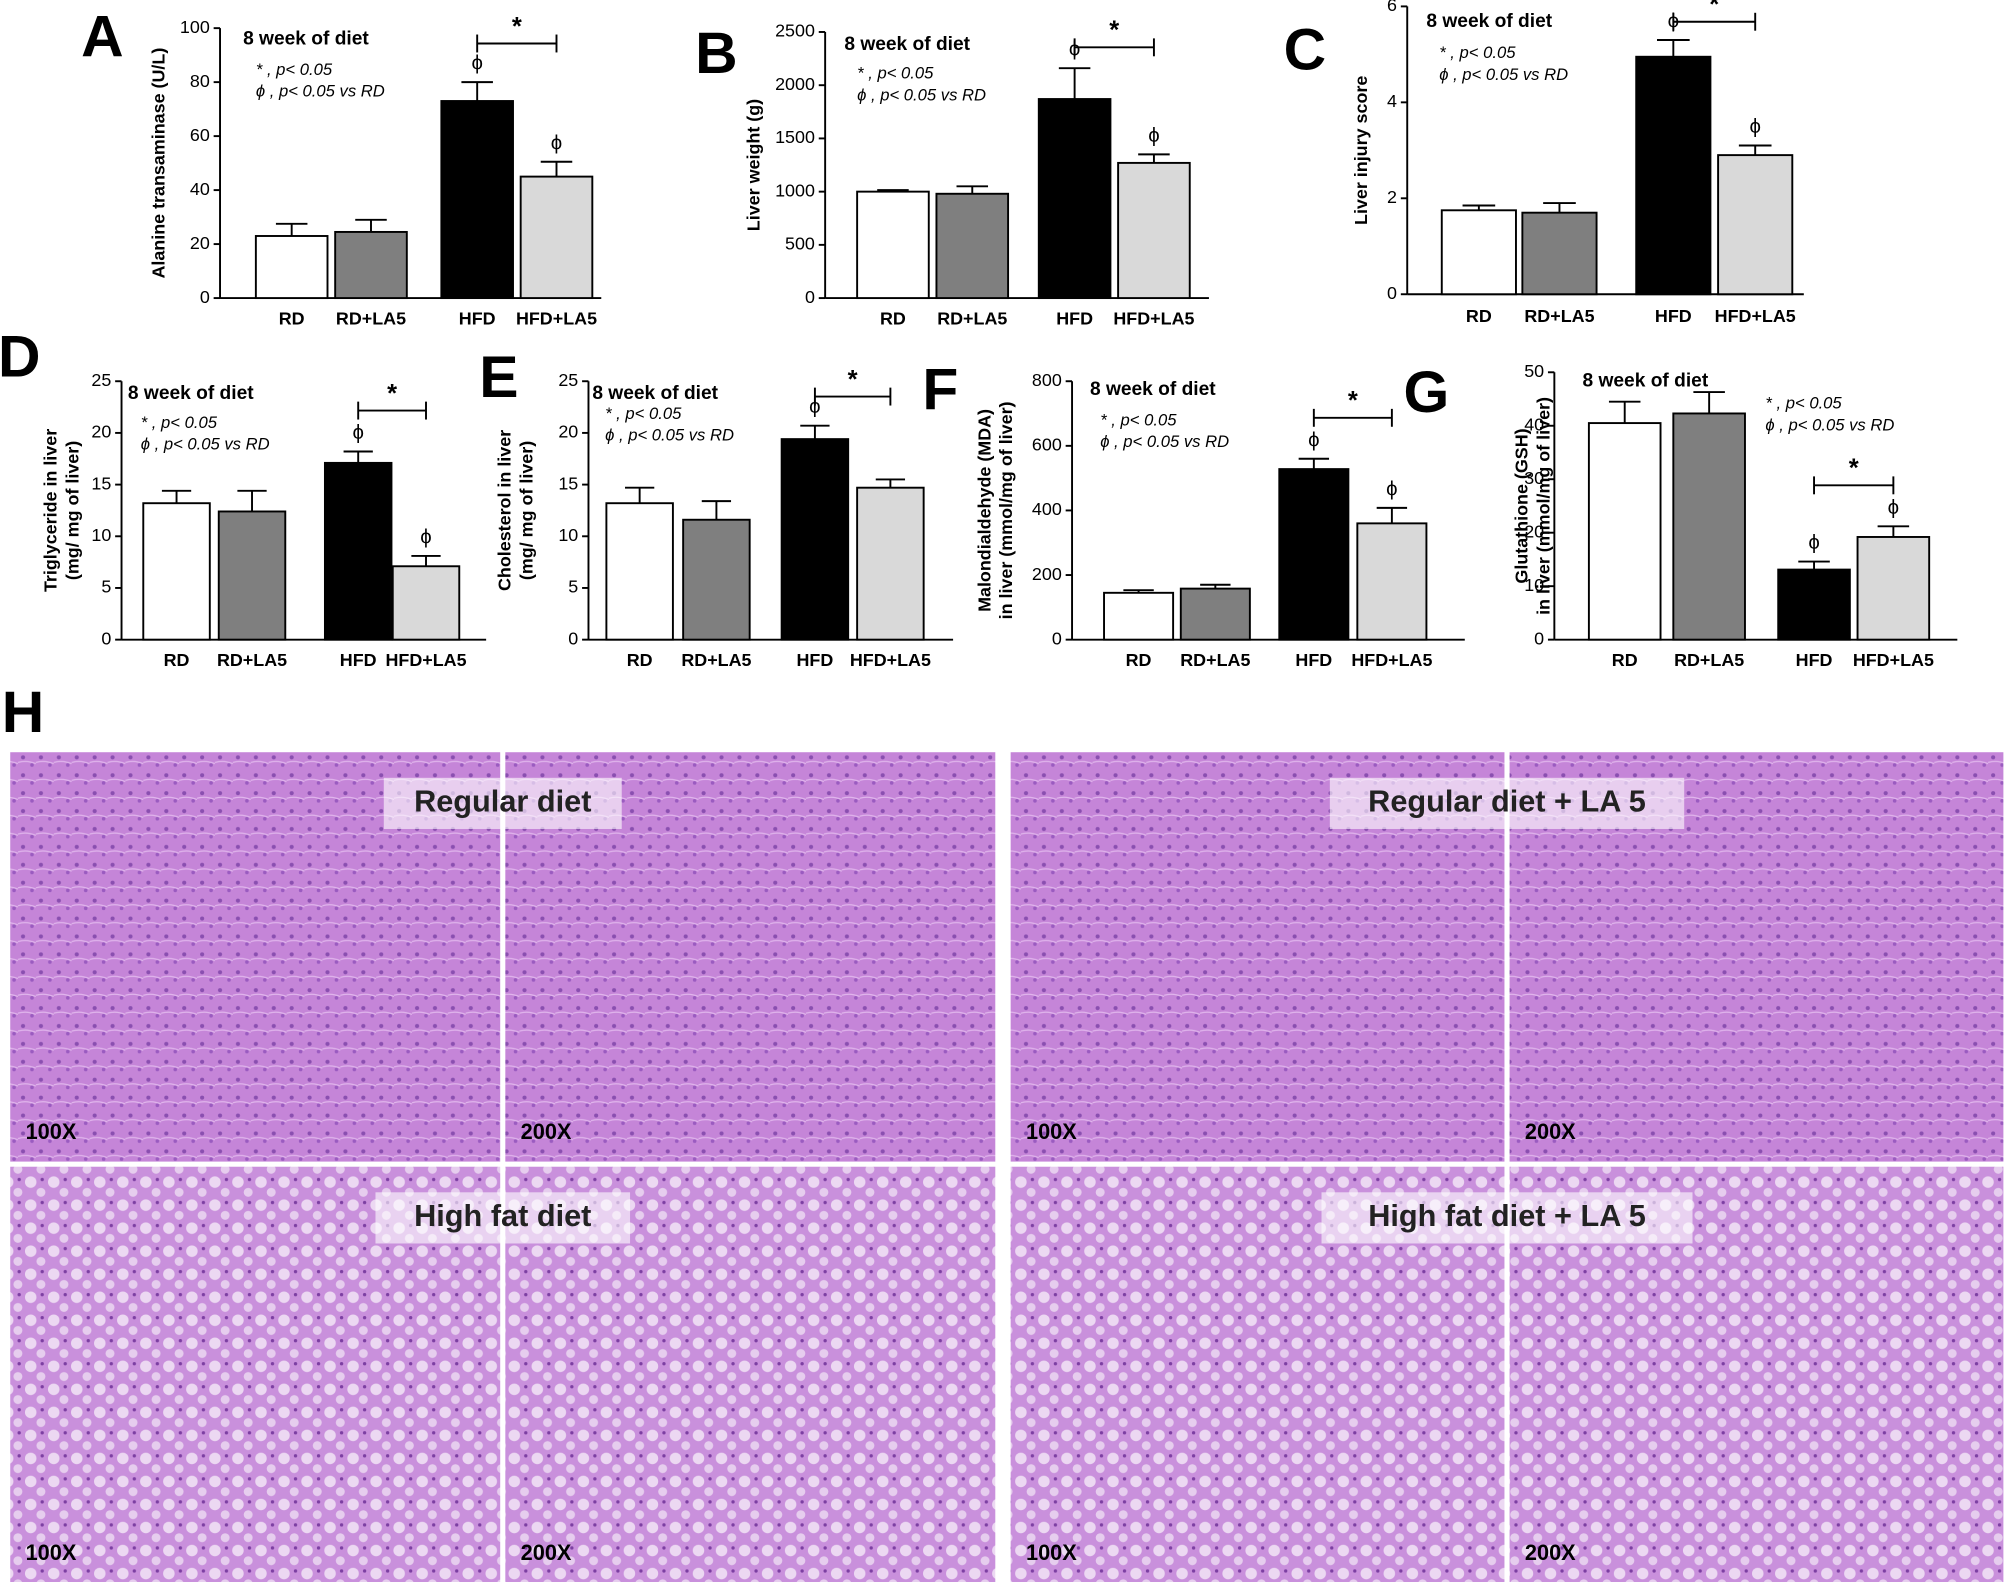 This screenshot has width=2006, height=1582. I want to click on y-tick-label: 500, so click(800, 244).